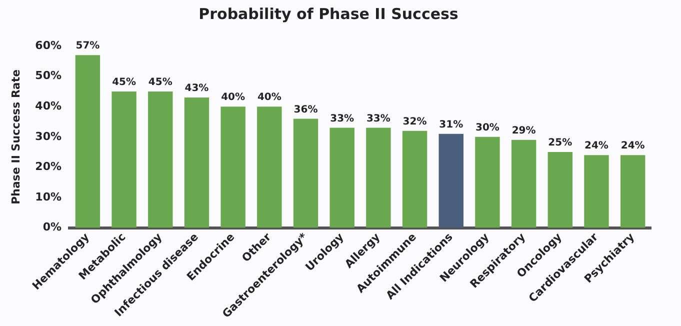  Describe the element at coordinates (524, 131) in the screenshot. I see `data-label: 29%` at that location.